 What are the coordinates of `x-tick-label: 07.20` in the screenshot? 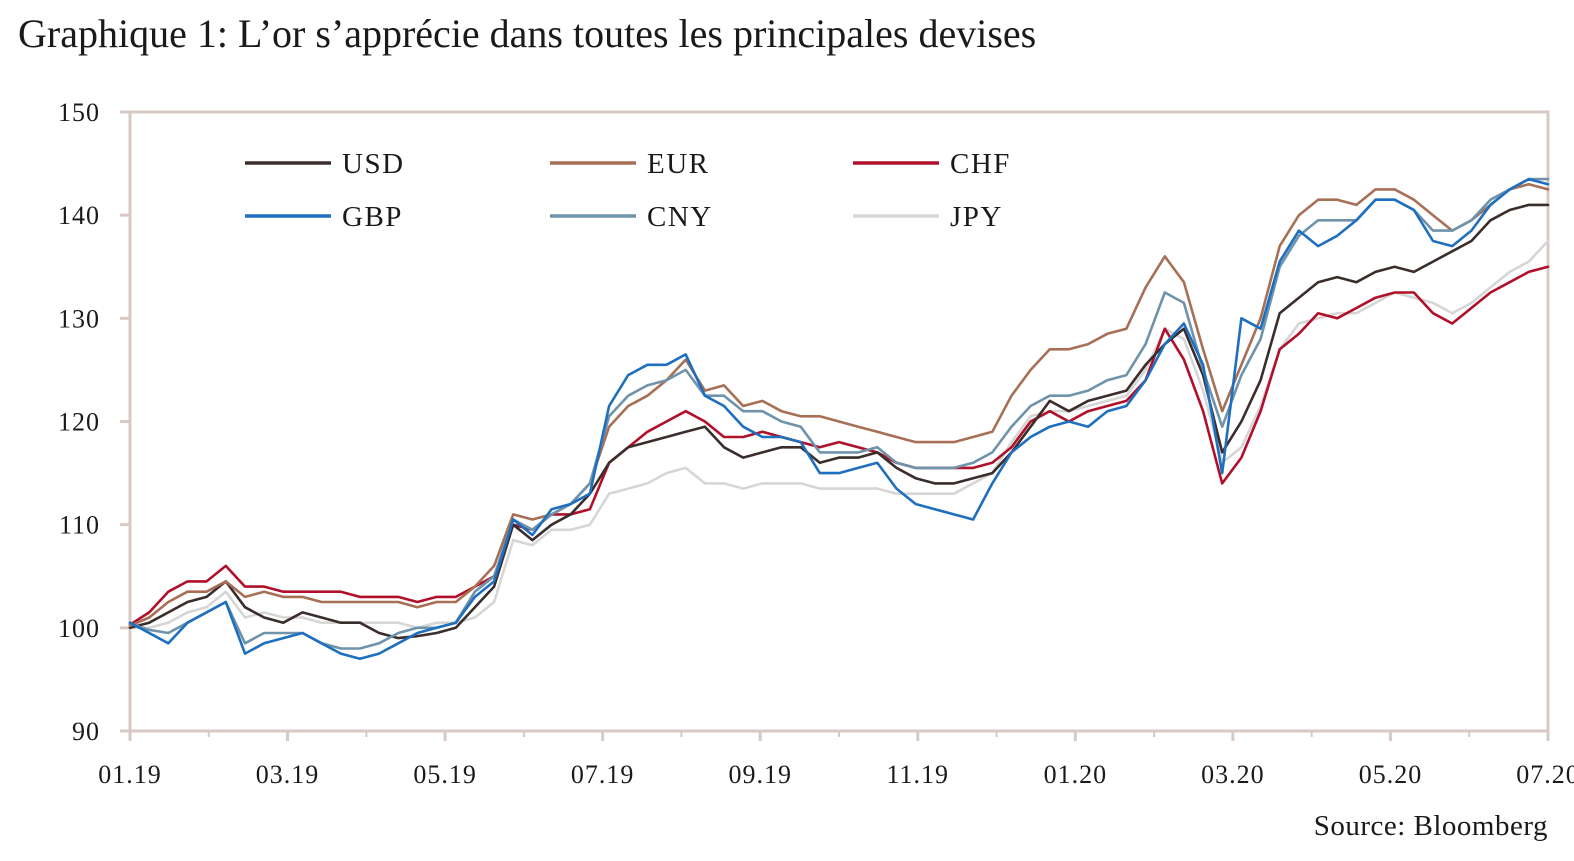 It's located at (1545, 774).